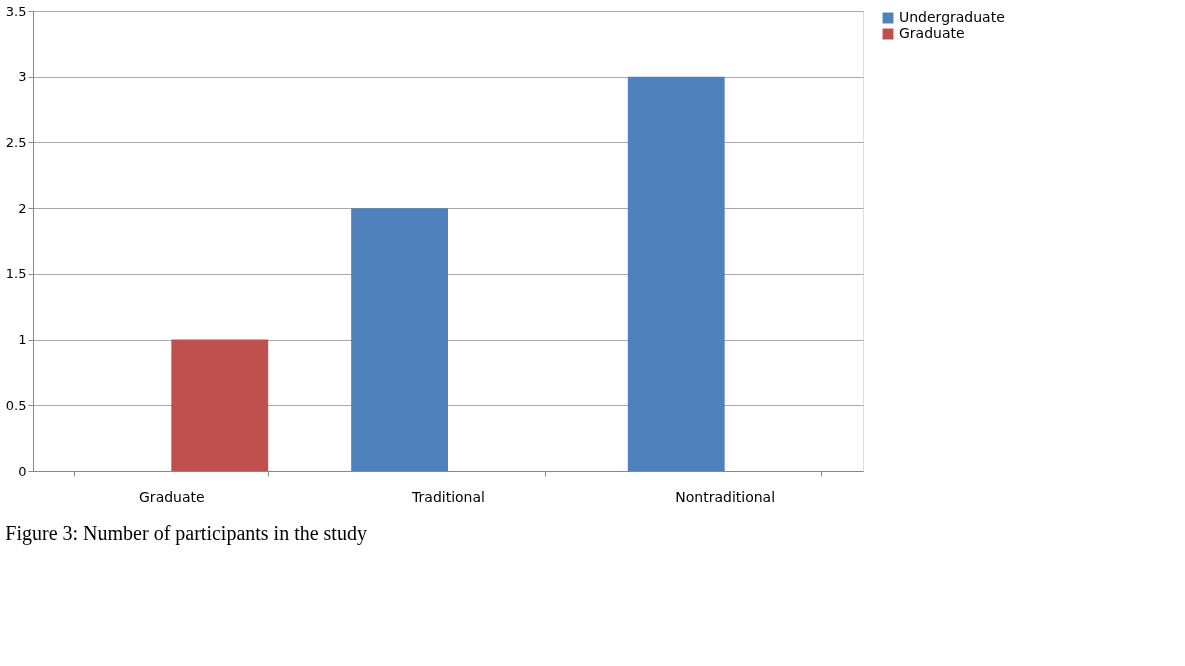 This screenshot has height=666, width=1185. Describe the element at coordinates (172, 496) in the screenshot. I see `x-tick-label: Graduate` at that location.